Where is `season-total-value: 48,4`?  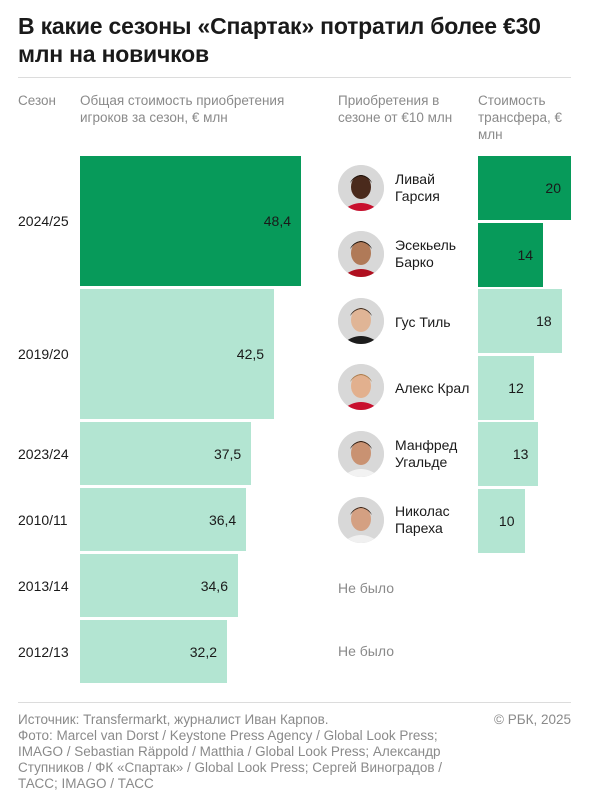 season-total-value: 48,4 is located at coordinates (277, 221).